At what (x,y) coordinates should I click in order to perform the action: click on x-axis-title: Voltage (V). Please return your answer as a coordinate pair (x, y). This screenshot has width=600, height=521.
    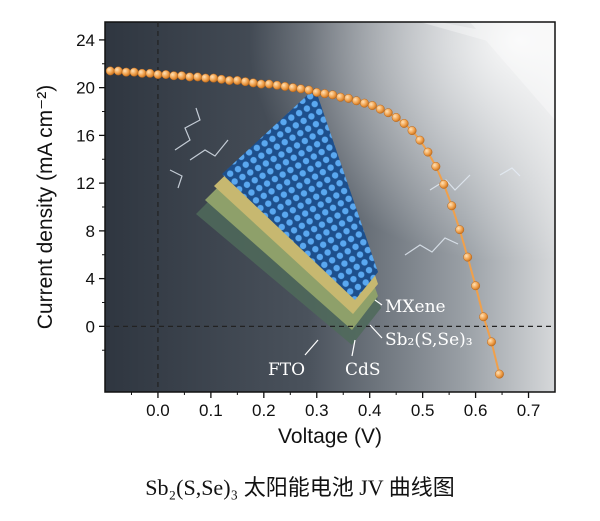
    Looking at the image, I should click on (330, 436).